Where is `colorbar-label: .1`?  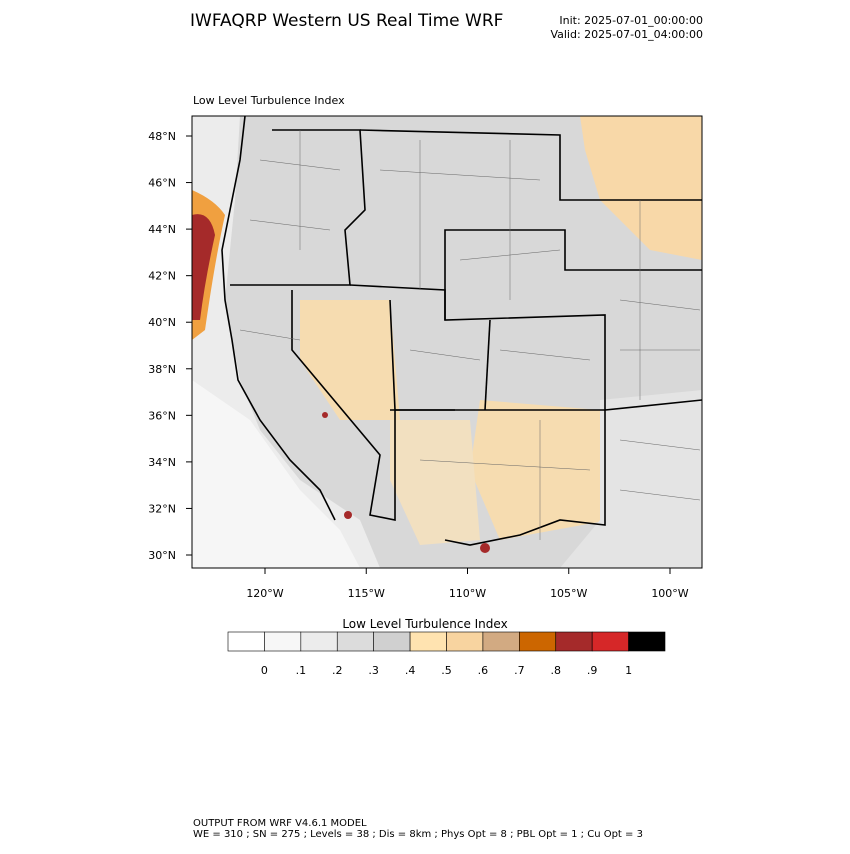
colorbar-label: .1 is located at coordinates (301, 670).